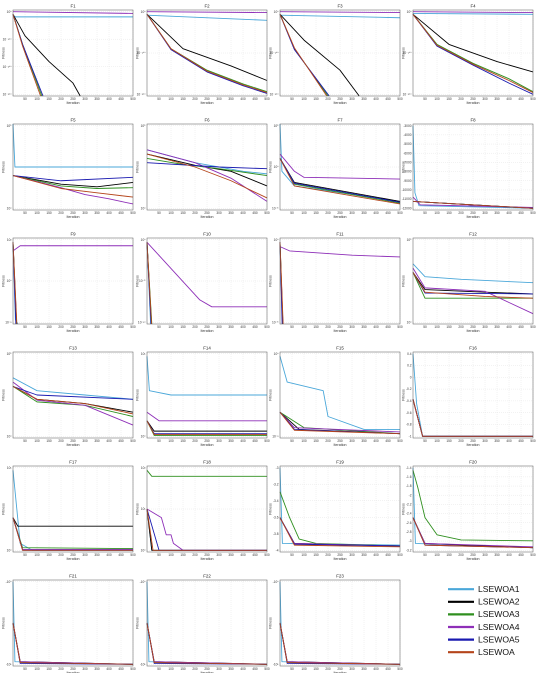 The width and height of the screenshot is (550, 673). What do you see at coordinates (499, 614) in the screenshot?
I see `legend-label: LSEWOA3` at bounding box center [499, 614].